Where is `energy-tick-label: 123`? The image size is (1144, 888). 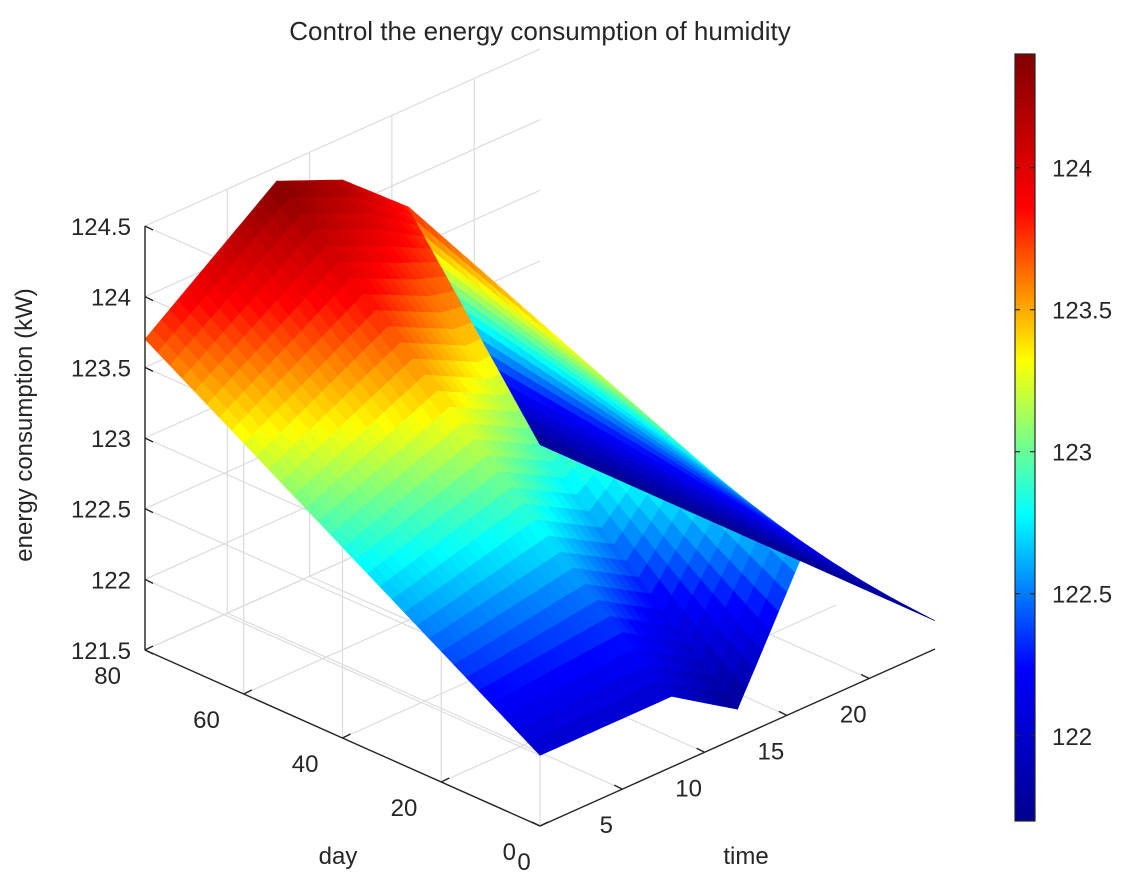
energy-tick-label: 123 is located at coordinates (111, 439).